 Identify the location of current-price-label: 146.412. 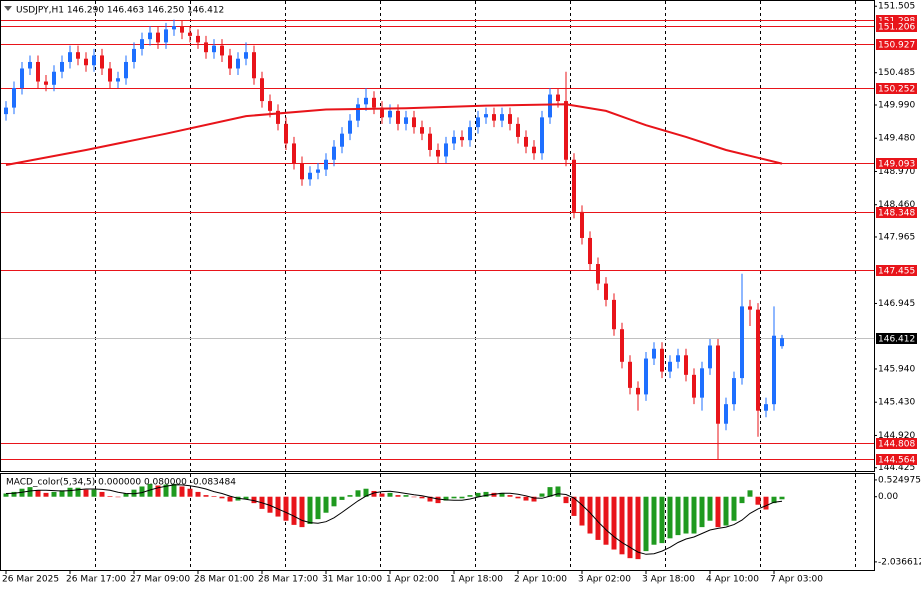
(896, 340).